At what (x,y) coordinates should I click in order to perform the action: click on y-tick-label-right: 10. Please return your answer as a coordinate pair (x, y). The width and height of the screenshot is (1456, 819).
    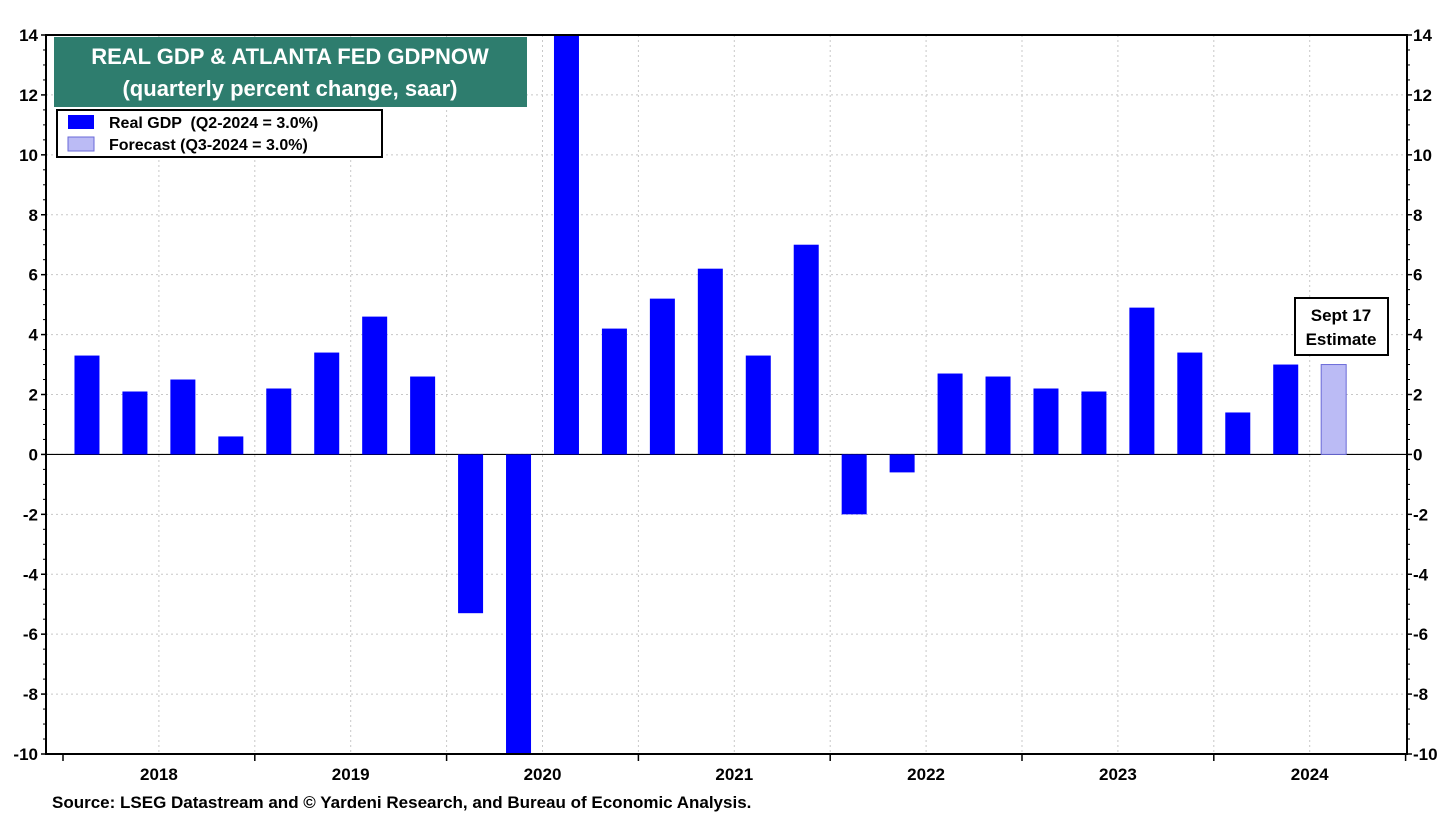
    Looking at the image, I should click on (1422, 155).